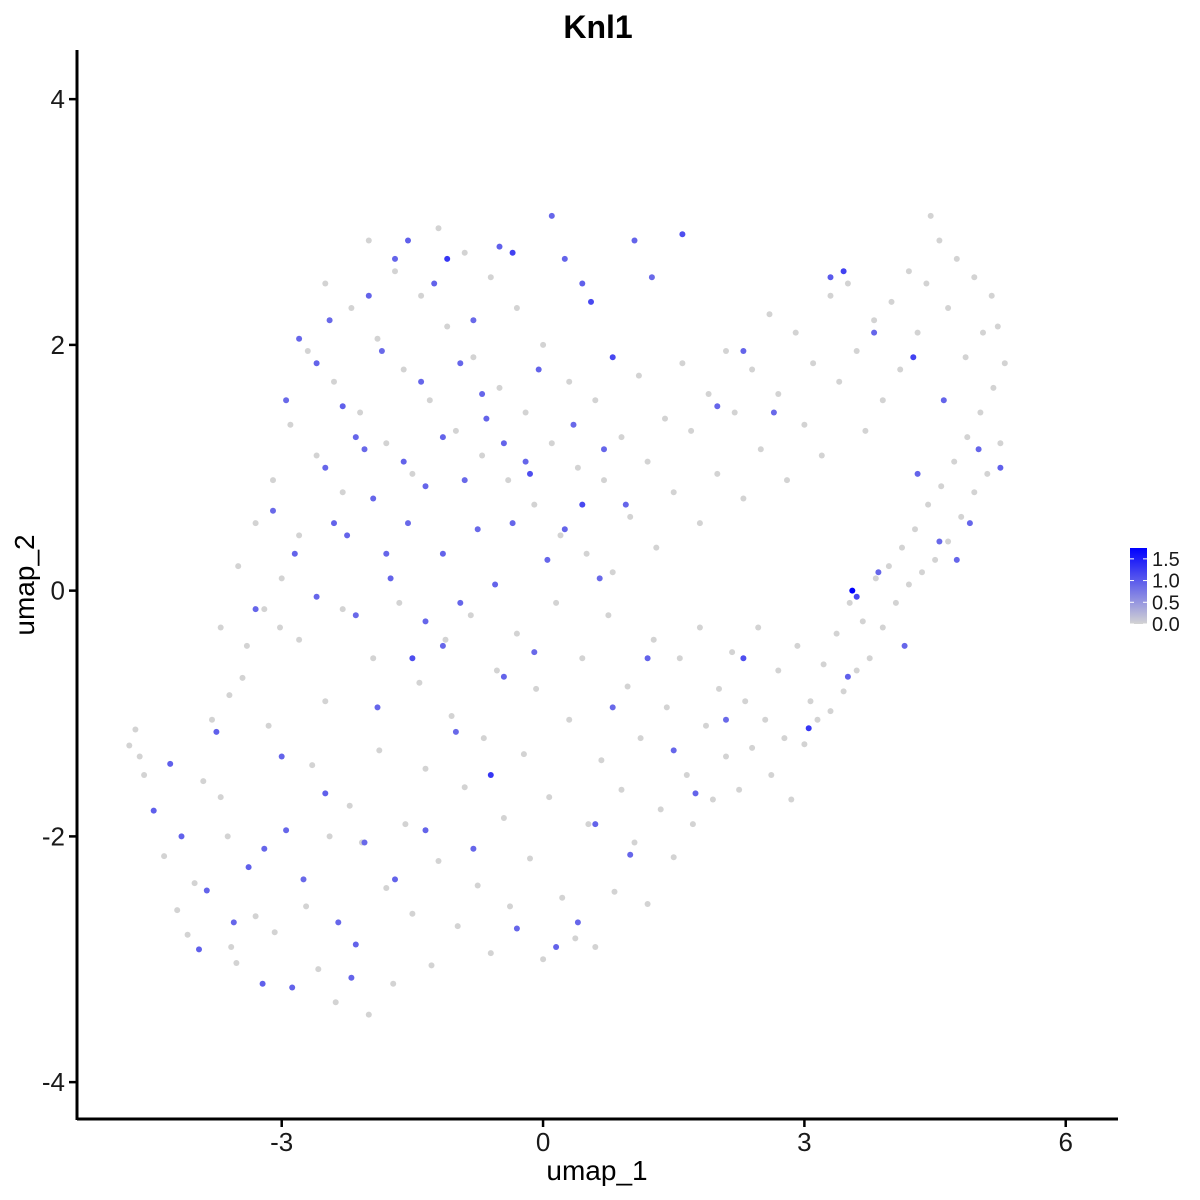 The image size is (1200, 1200). Describe the element at coordinates (1065, 1142) in the screenshot. I see `x-tick-label: 6` at that location.